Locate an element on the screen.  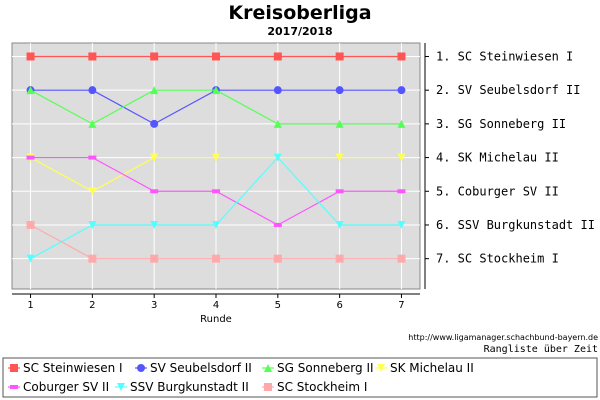
legend-item: SC Steinwiesen I is located at coordinates (65, 368).